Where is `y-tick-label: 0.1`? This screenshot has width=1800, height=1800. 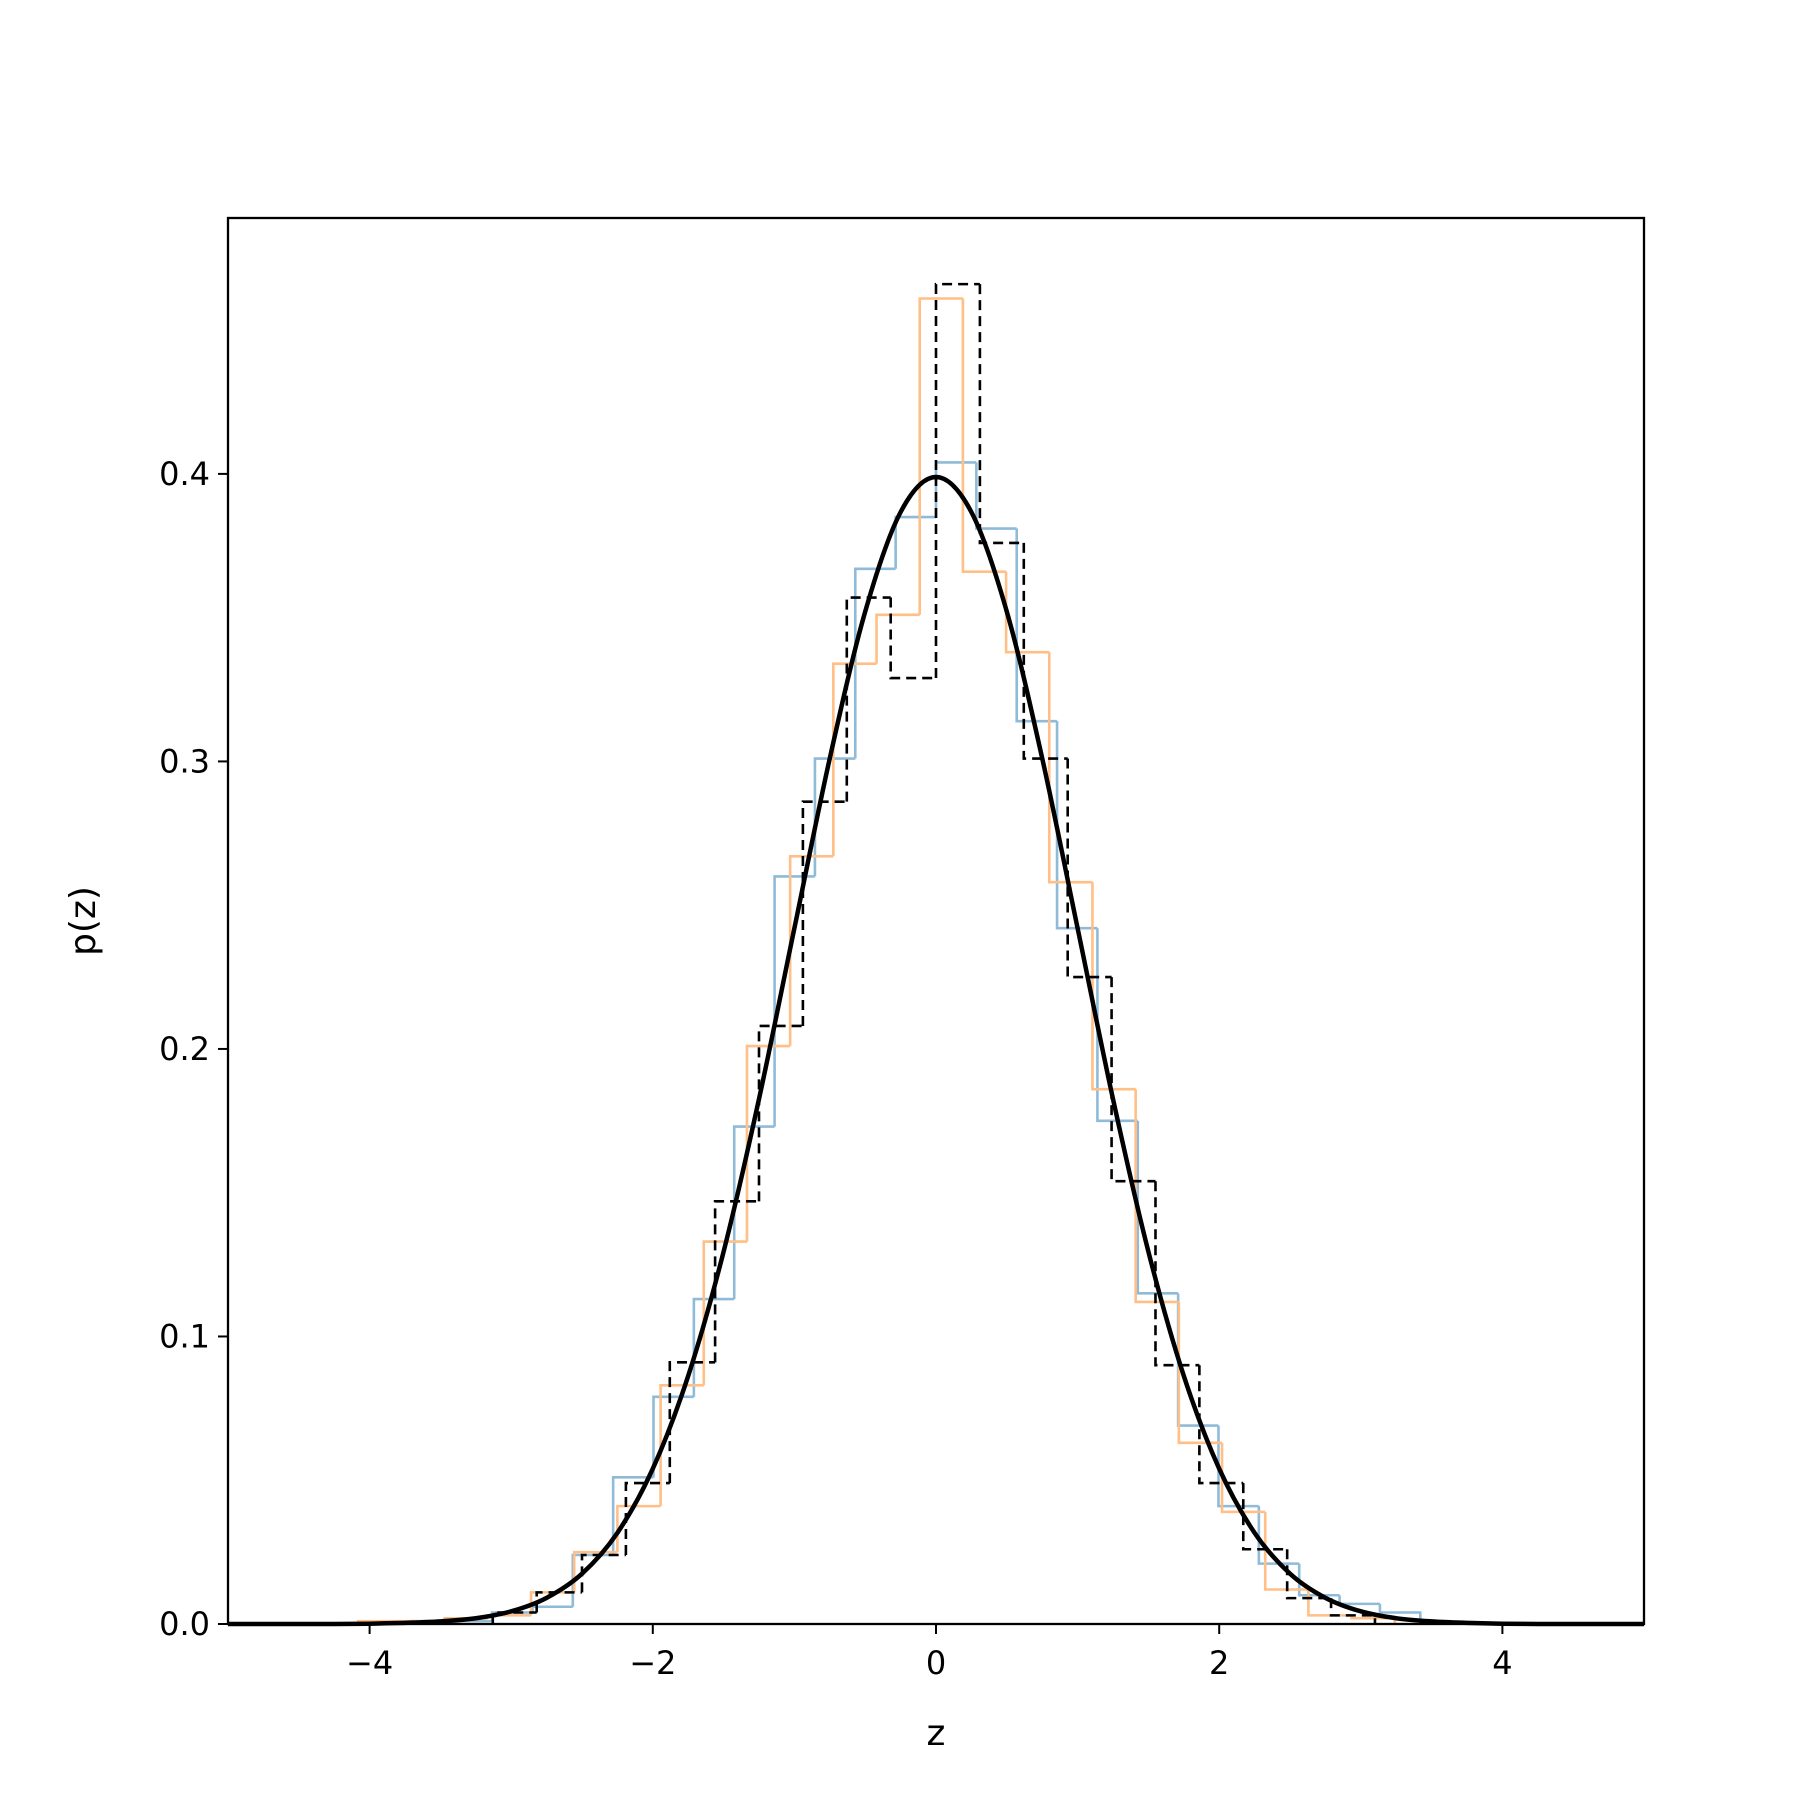
y-tick-label: 0.1 is located at coordinates (184, 1336).